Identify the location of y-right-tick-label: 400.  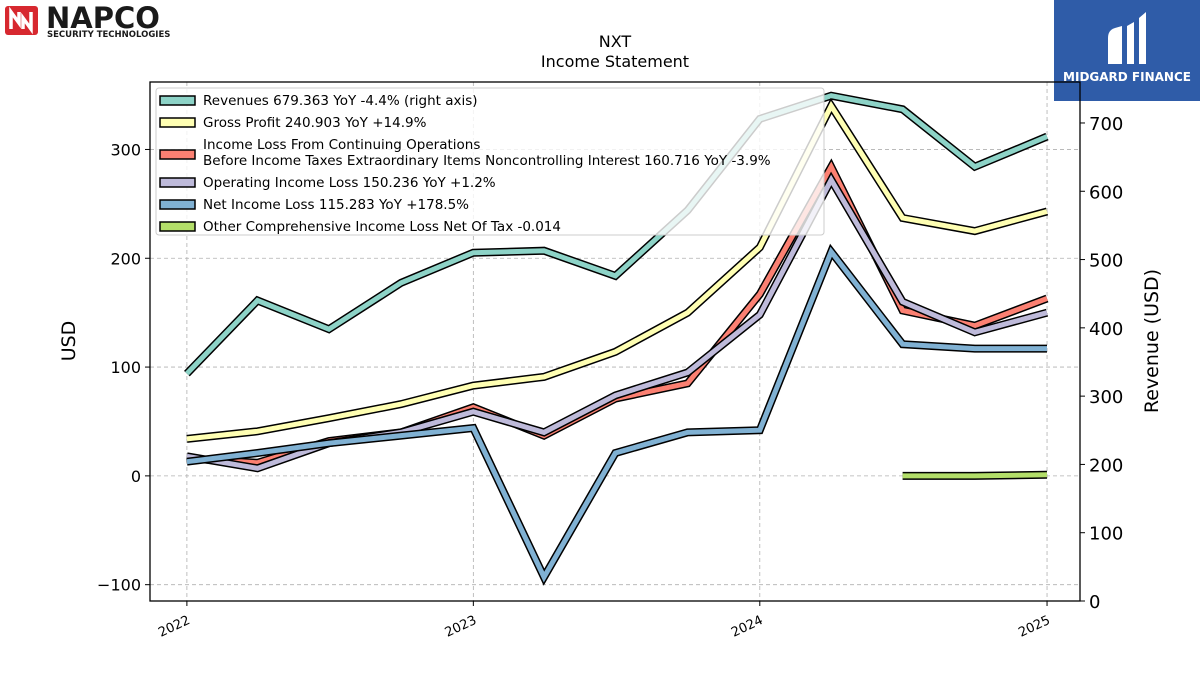
(1106, 329).